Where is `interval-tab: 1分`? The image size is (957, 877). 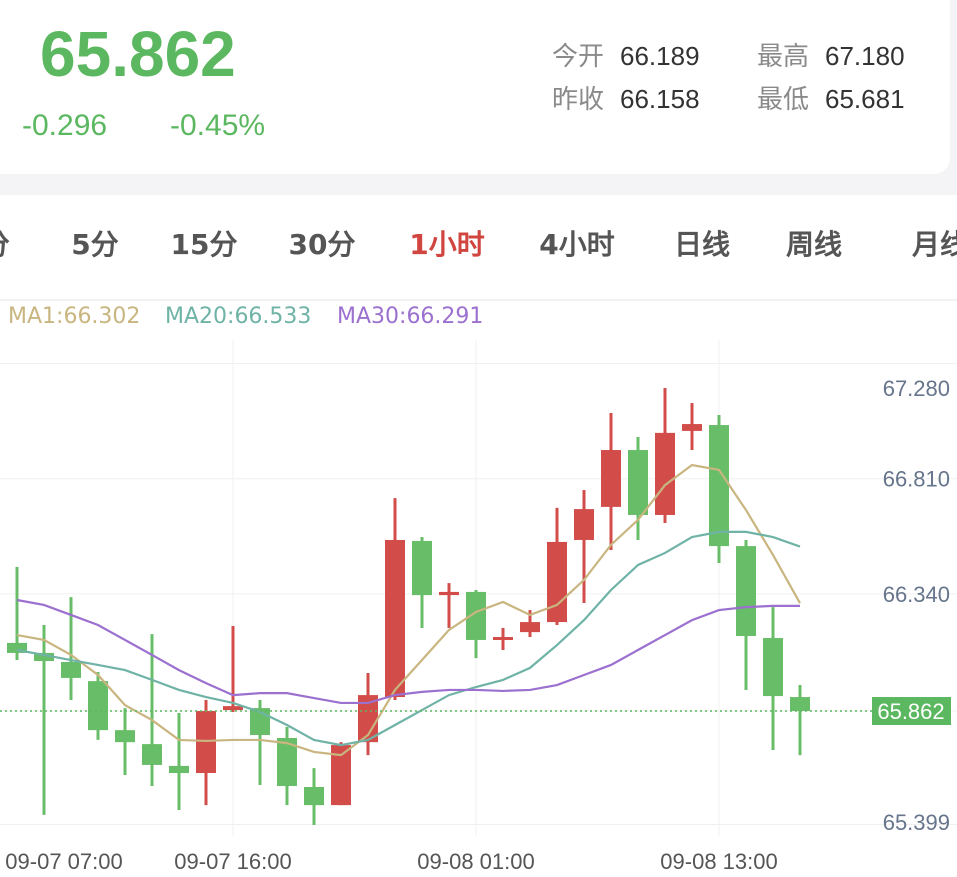 interval-tab: 1分 is located at coordinates (5, 244).